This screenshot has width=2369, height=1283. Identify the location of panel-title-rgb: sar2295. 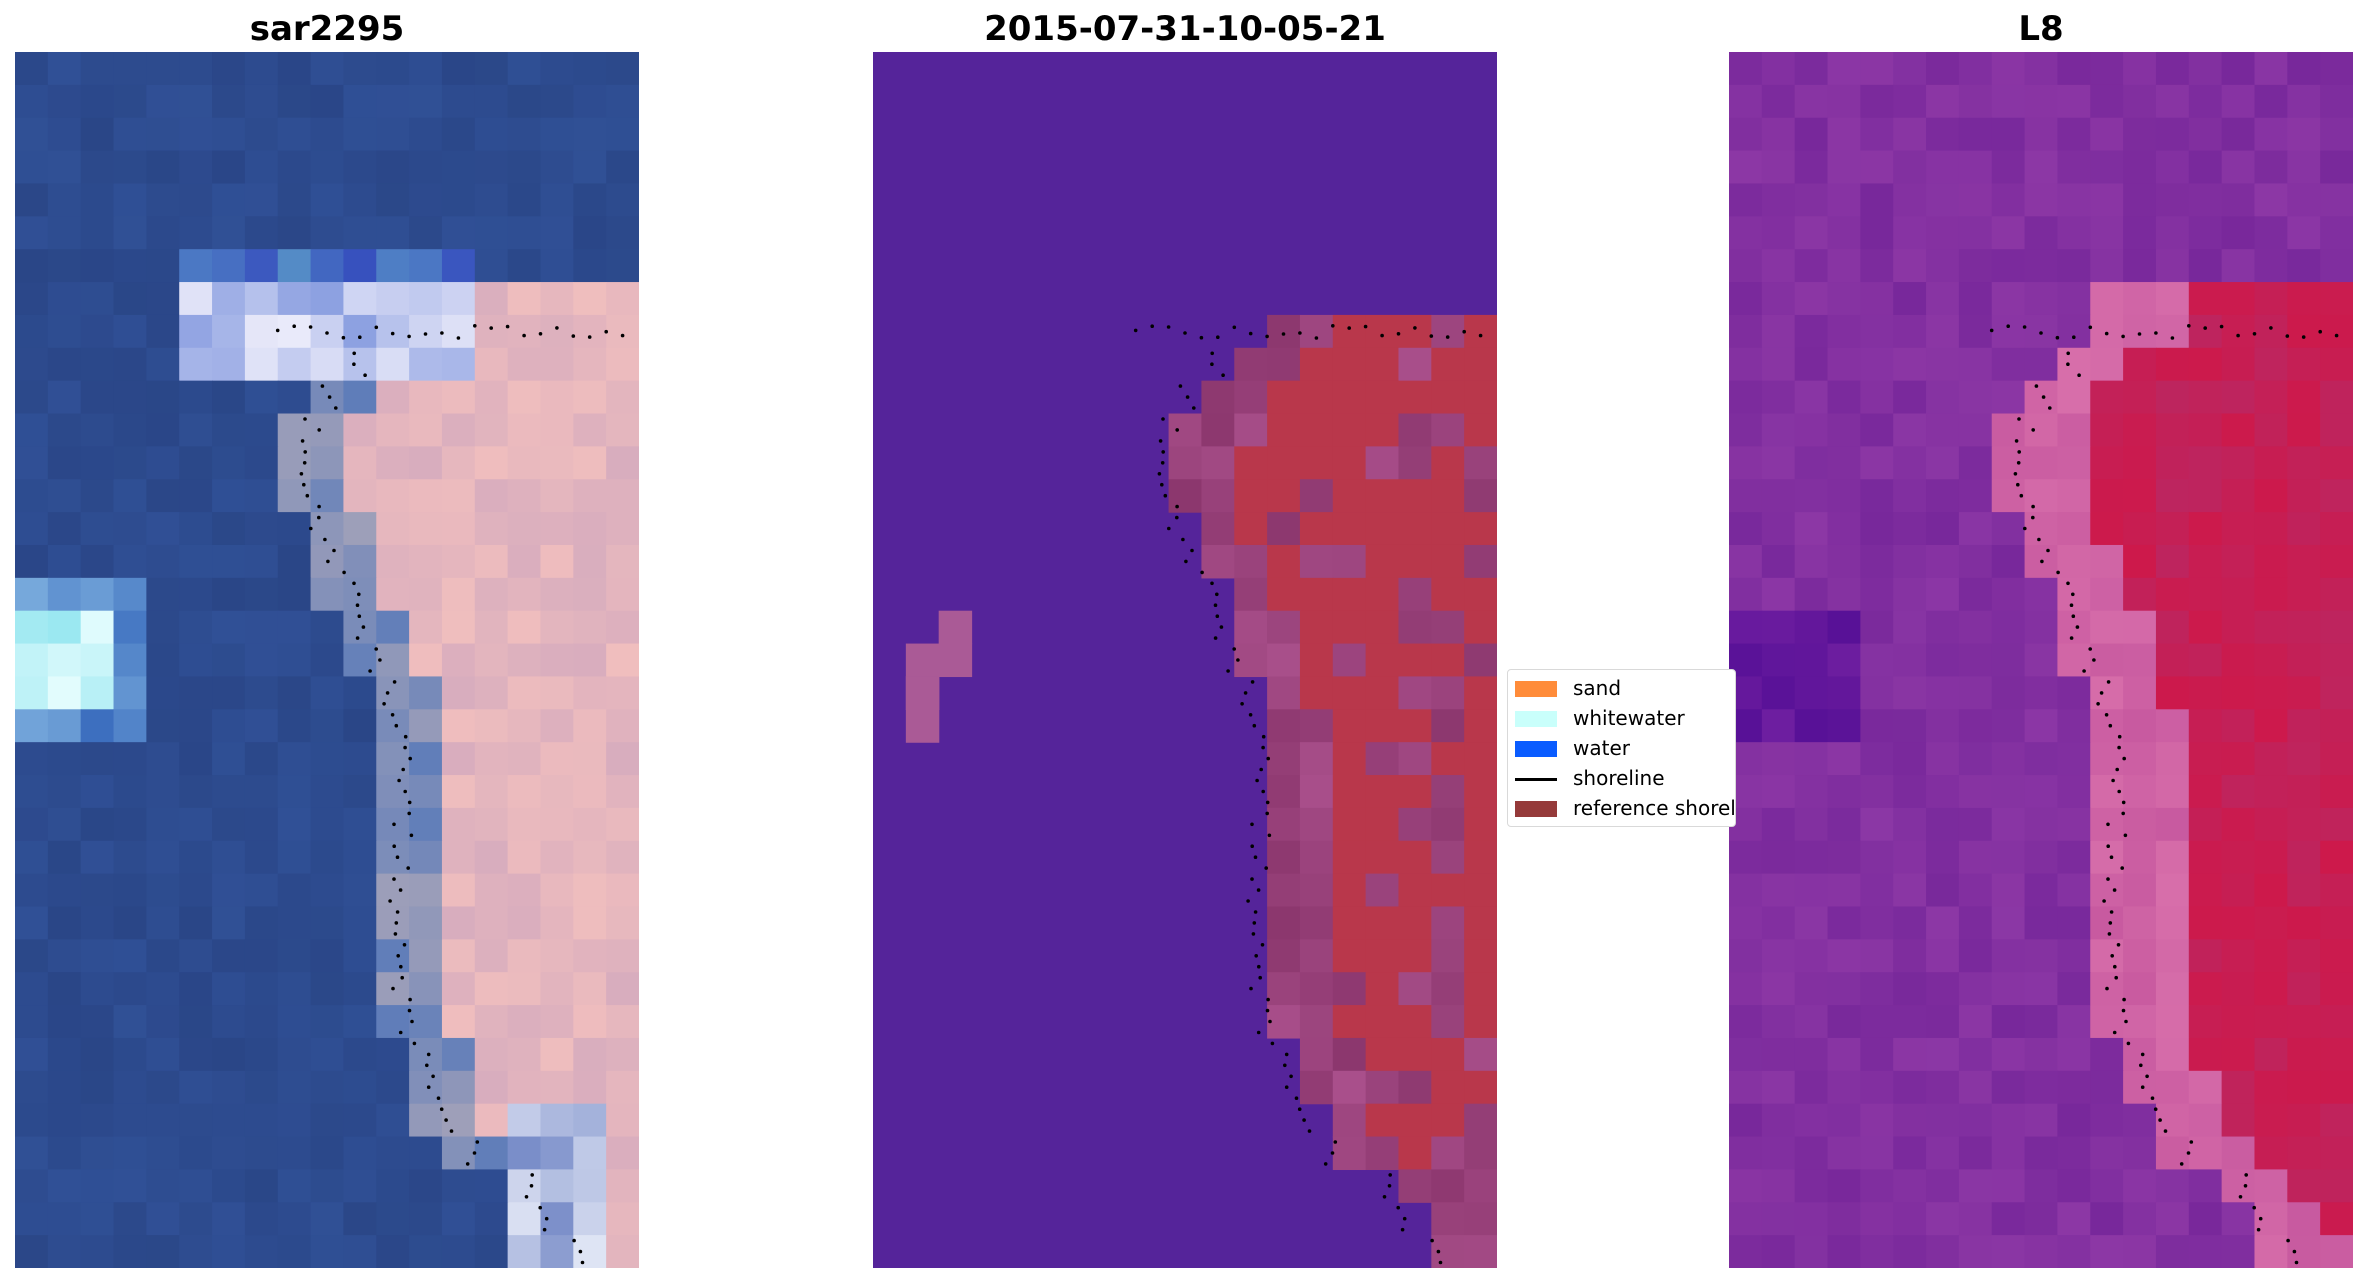
(327, 29).